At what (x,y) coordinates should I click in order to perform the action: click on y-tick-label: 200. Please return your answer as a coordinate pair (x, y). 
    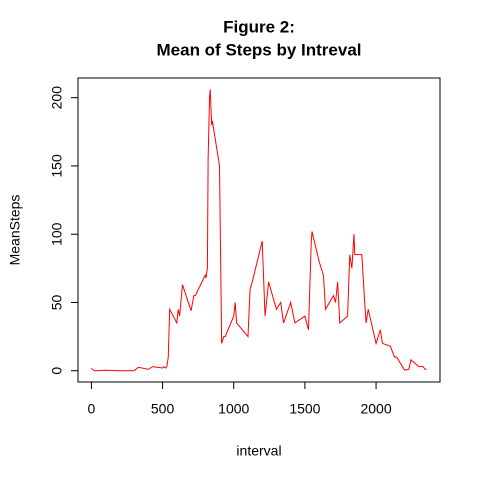
    Looking at the image, I should click on (57, 98).